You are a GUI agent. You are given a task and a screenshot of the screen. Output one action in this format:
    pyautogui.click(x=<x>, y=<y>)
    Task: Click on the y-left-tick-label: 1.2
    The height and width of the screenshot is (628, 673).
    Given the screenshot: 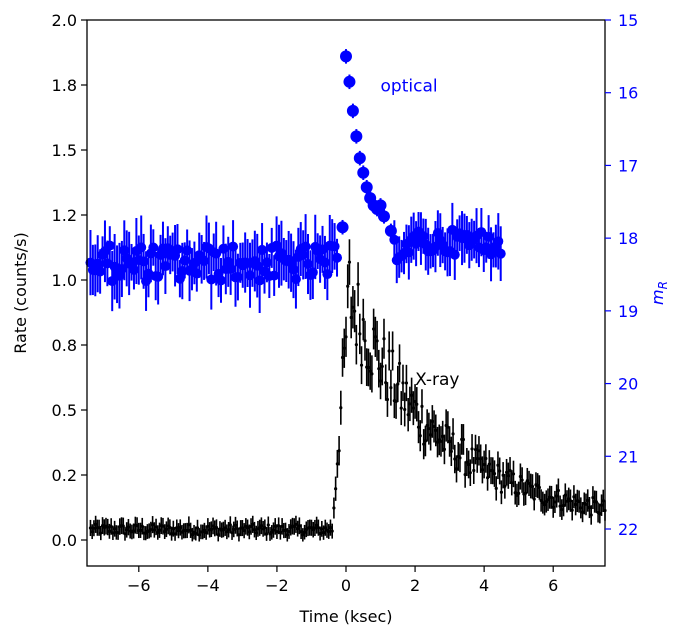 What is the action you would take?
    pyautogui.click(x=64, y=215)
    